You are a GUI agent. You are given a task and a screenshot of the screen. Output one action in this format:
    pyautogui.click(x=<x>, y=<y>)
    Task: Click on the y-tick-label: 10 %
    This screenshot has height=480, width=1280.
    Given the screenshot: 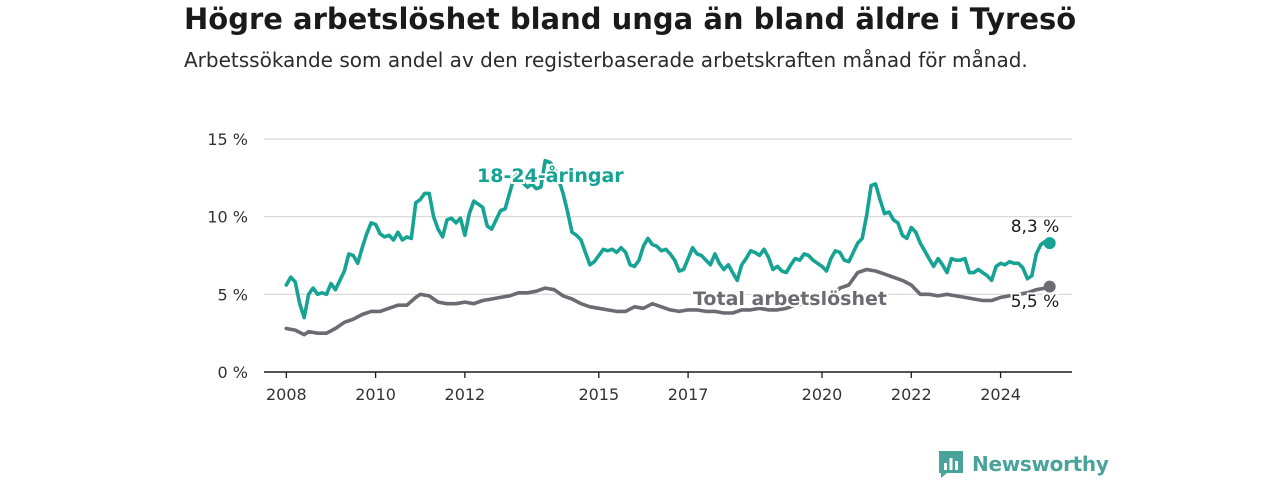 What is the action you would take?
    pyautogui.click(x=227, y=217)
    